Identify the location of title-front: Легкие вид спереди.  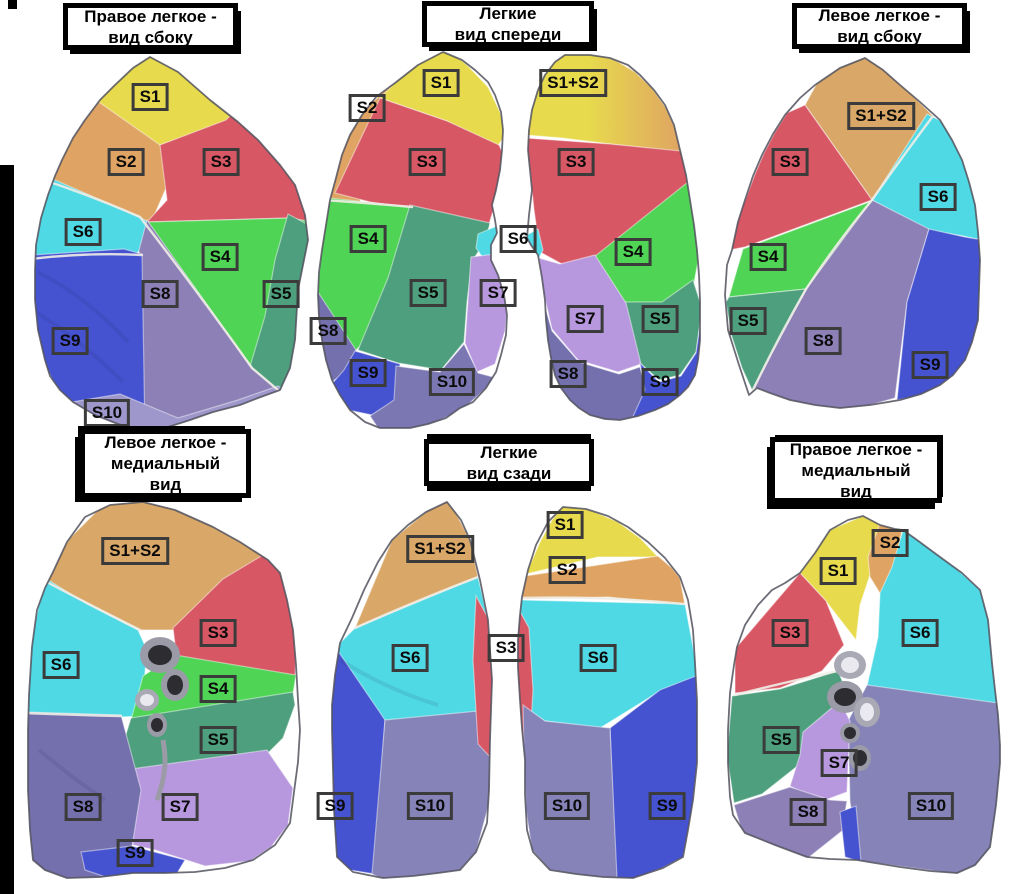
(508, 24).